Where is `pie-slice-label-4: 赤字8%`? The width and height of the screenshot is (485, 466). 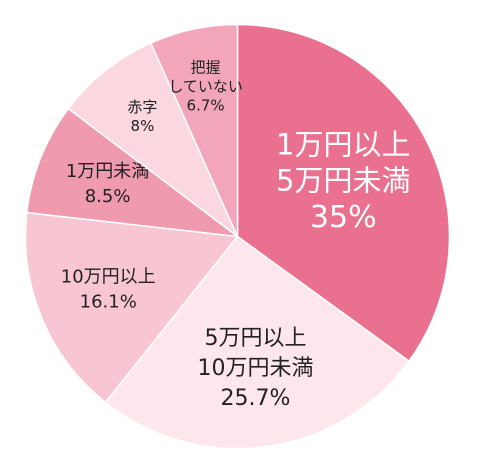
pie-slice-label-4: 赤字8% is located at coordinates (142, 116).